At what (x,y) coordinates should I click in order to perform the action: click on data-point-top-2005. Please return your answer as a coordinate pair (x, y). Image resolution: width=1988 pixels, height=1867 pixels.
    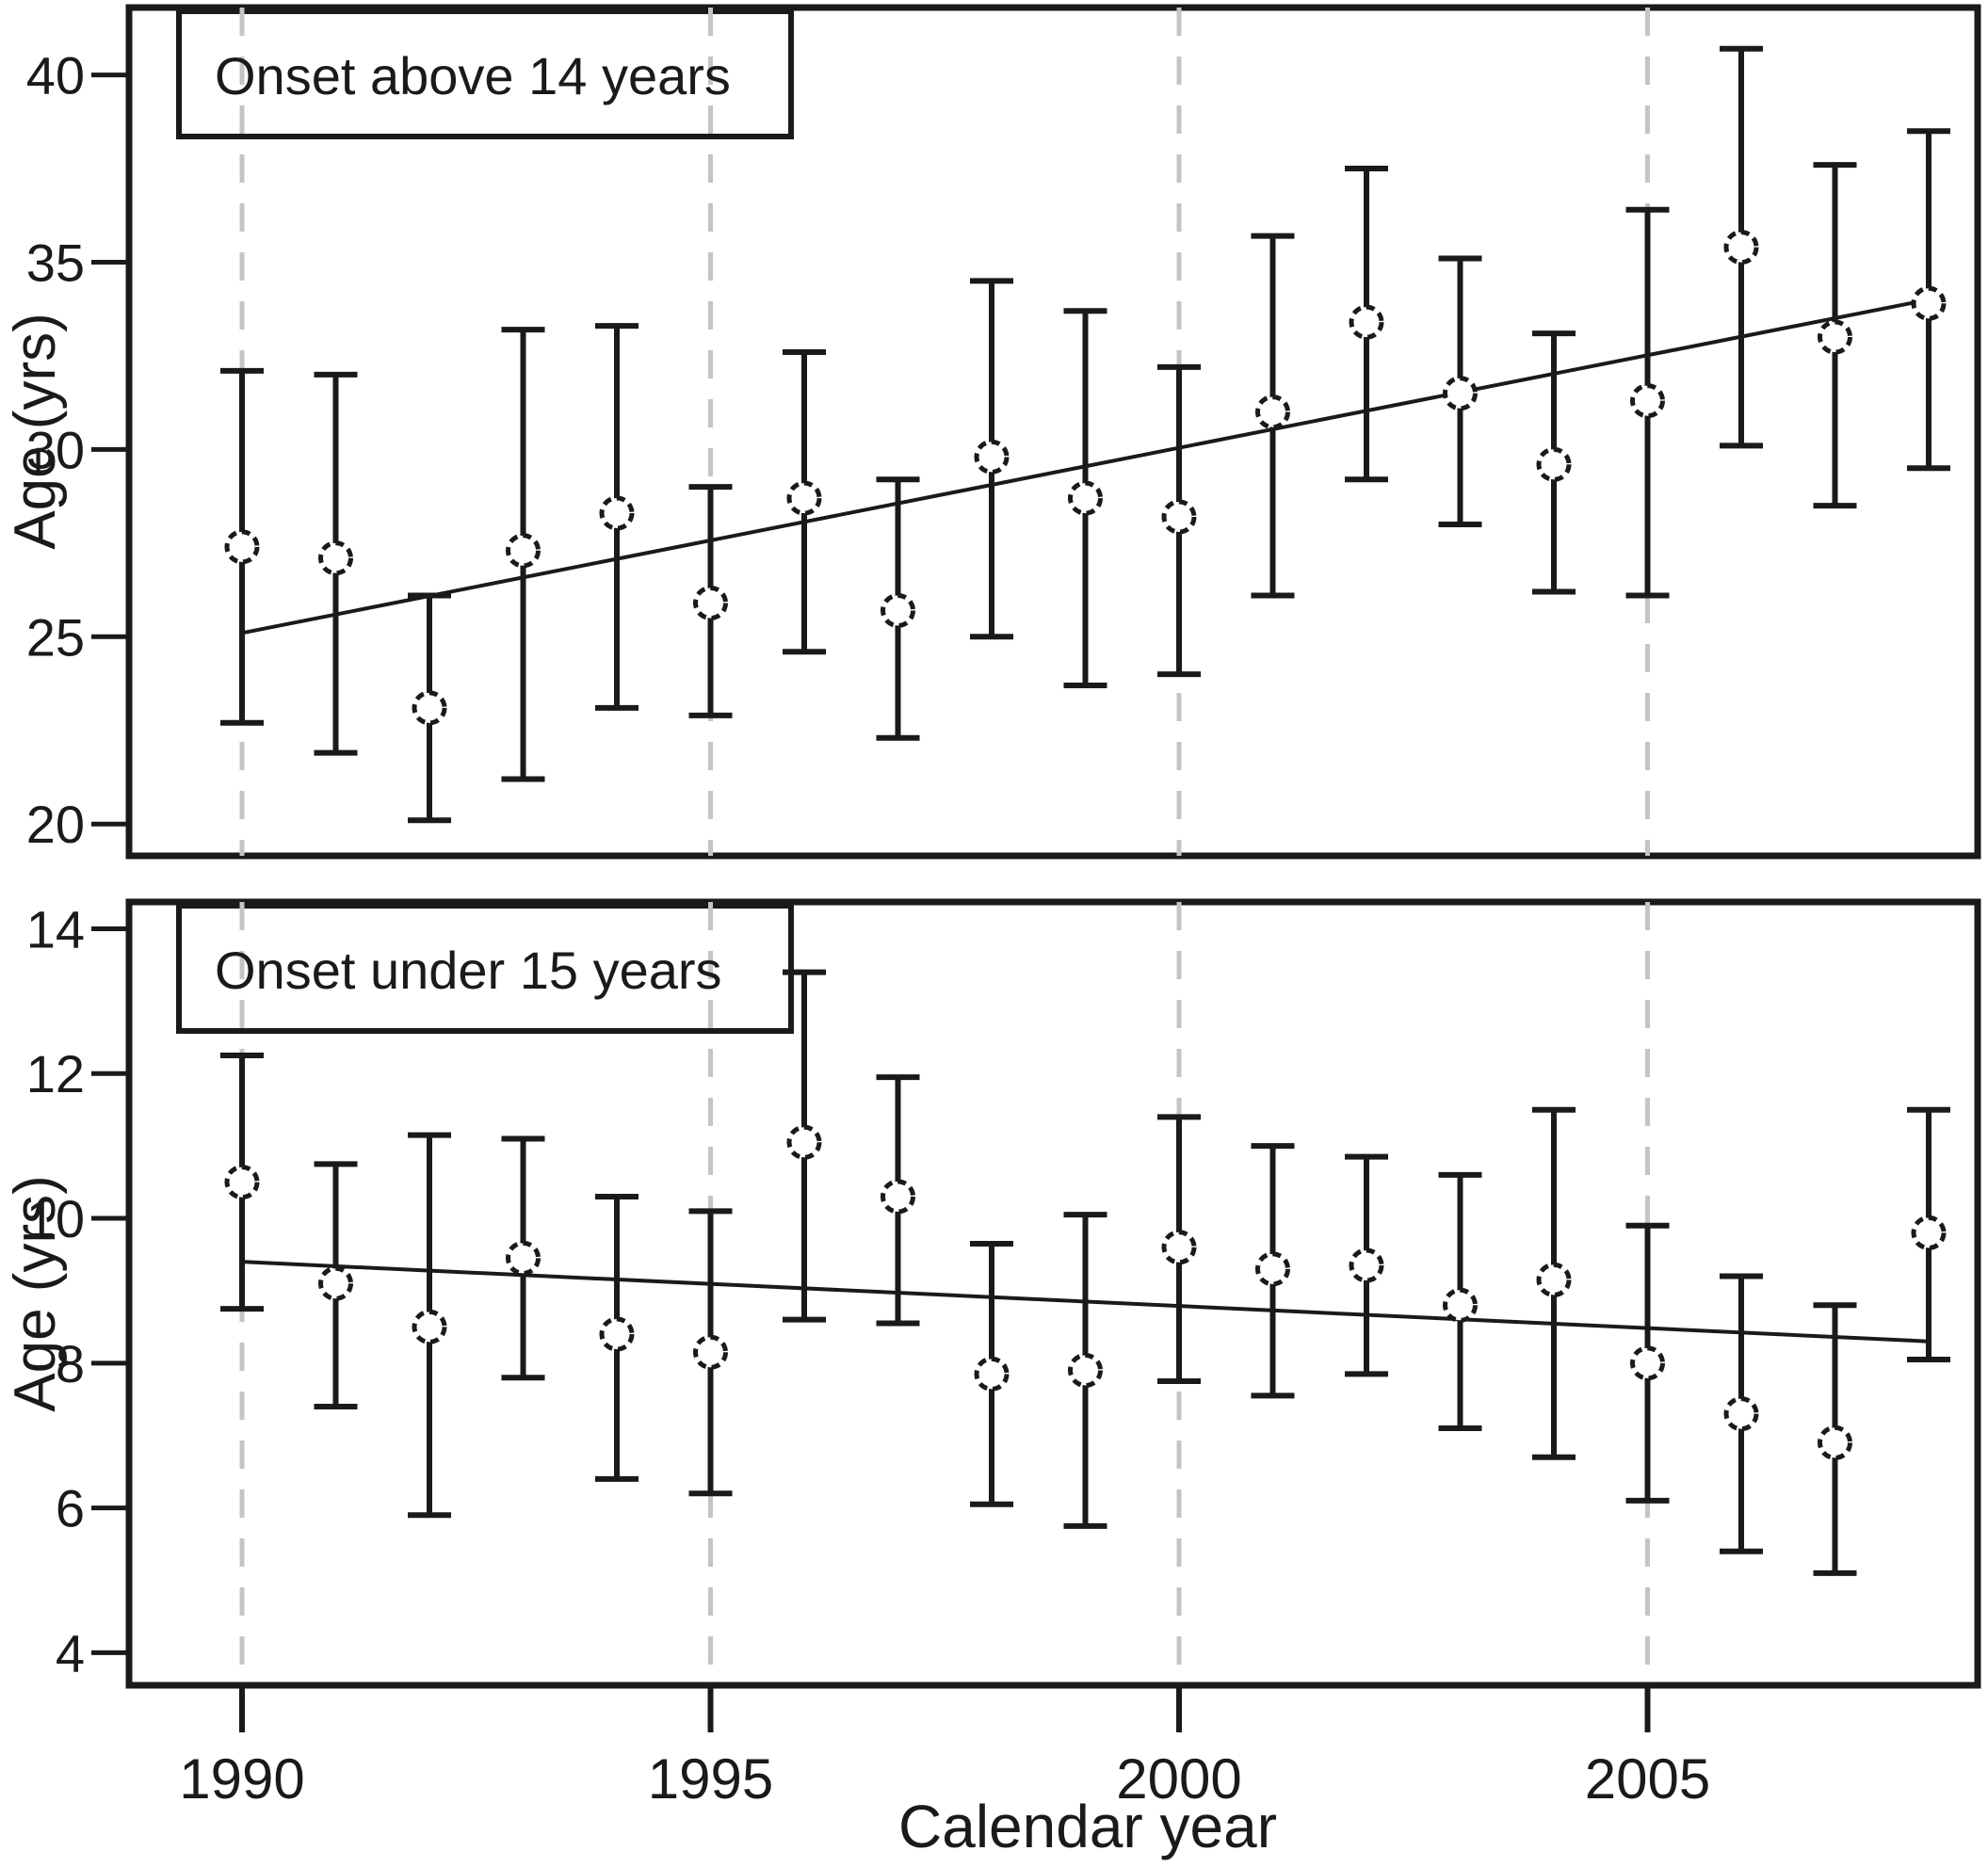
    Looking at the image, I should click on (1647, 401).